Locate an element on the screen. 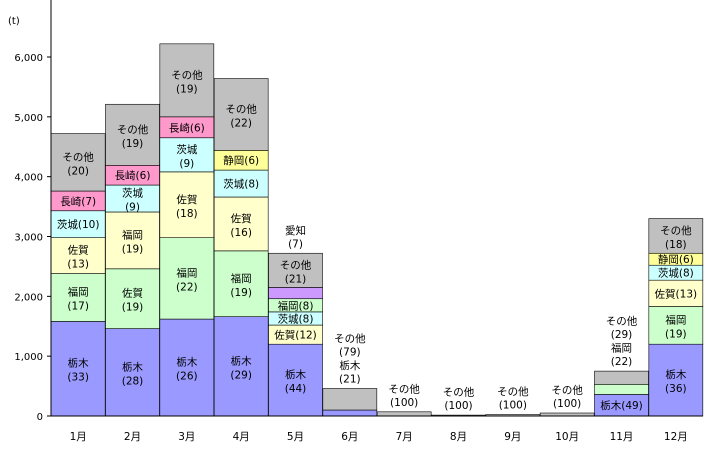 Image resolution: width=717 pixels, height=449 pixels. x-tick-label: 11月 is located at coordinates (622, 437).